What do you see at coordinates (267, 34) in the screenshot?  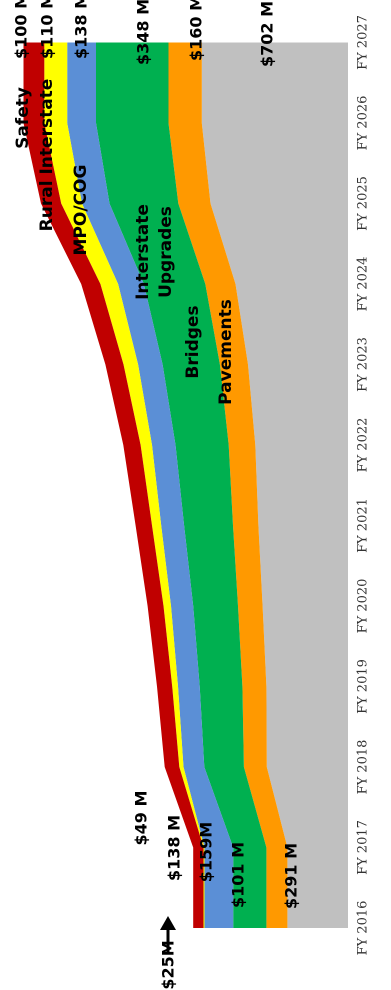 I see `end-value-pavements: $702 M` at bounding box center [267, 34].